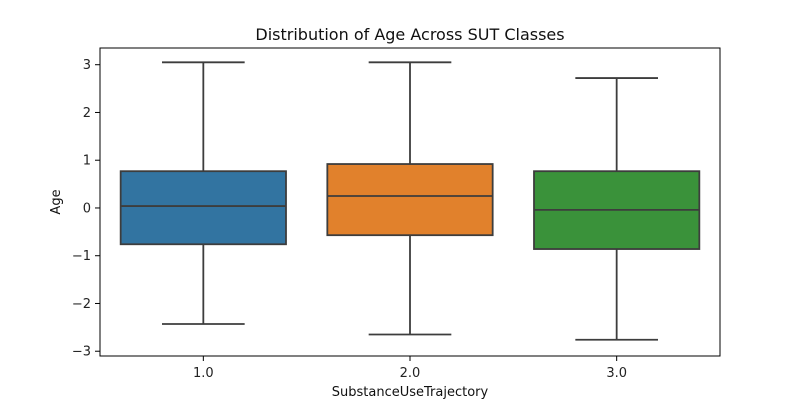 This screenshot has height=400, width=800. Describe the element at coordinates (81, 352) in the screenshot. I see `y-tick-label: −3` at that location.